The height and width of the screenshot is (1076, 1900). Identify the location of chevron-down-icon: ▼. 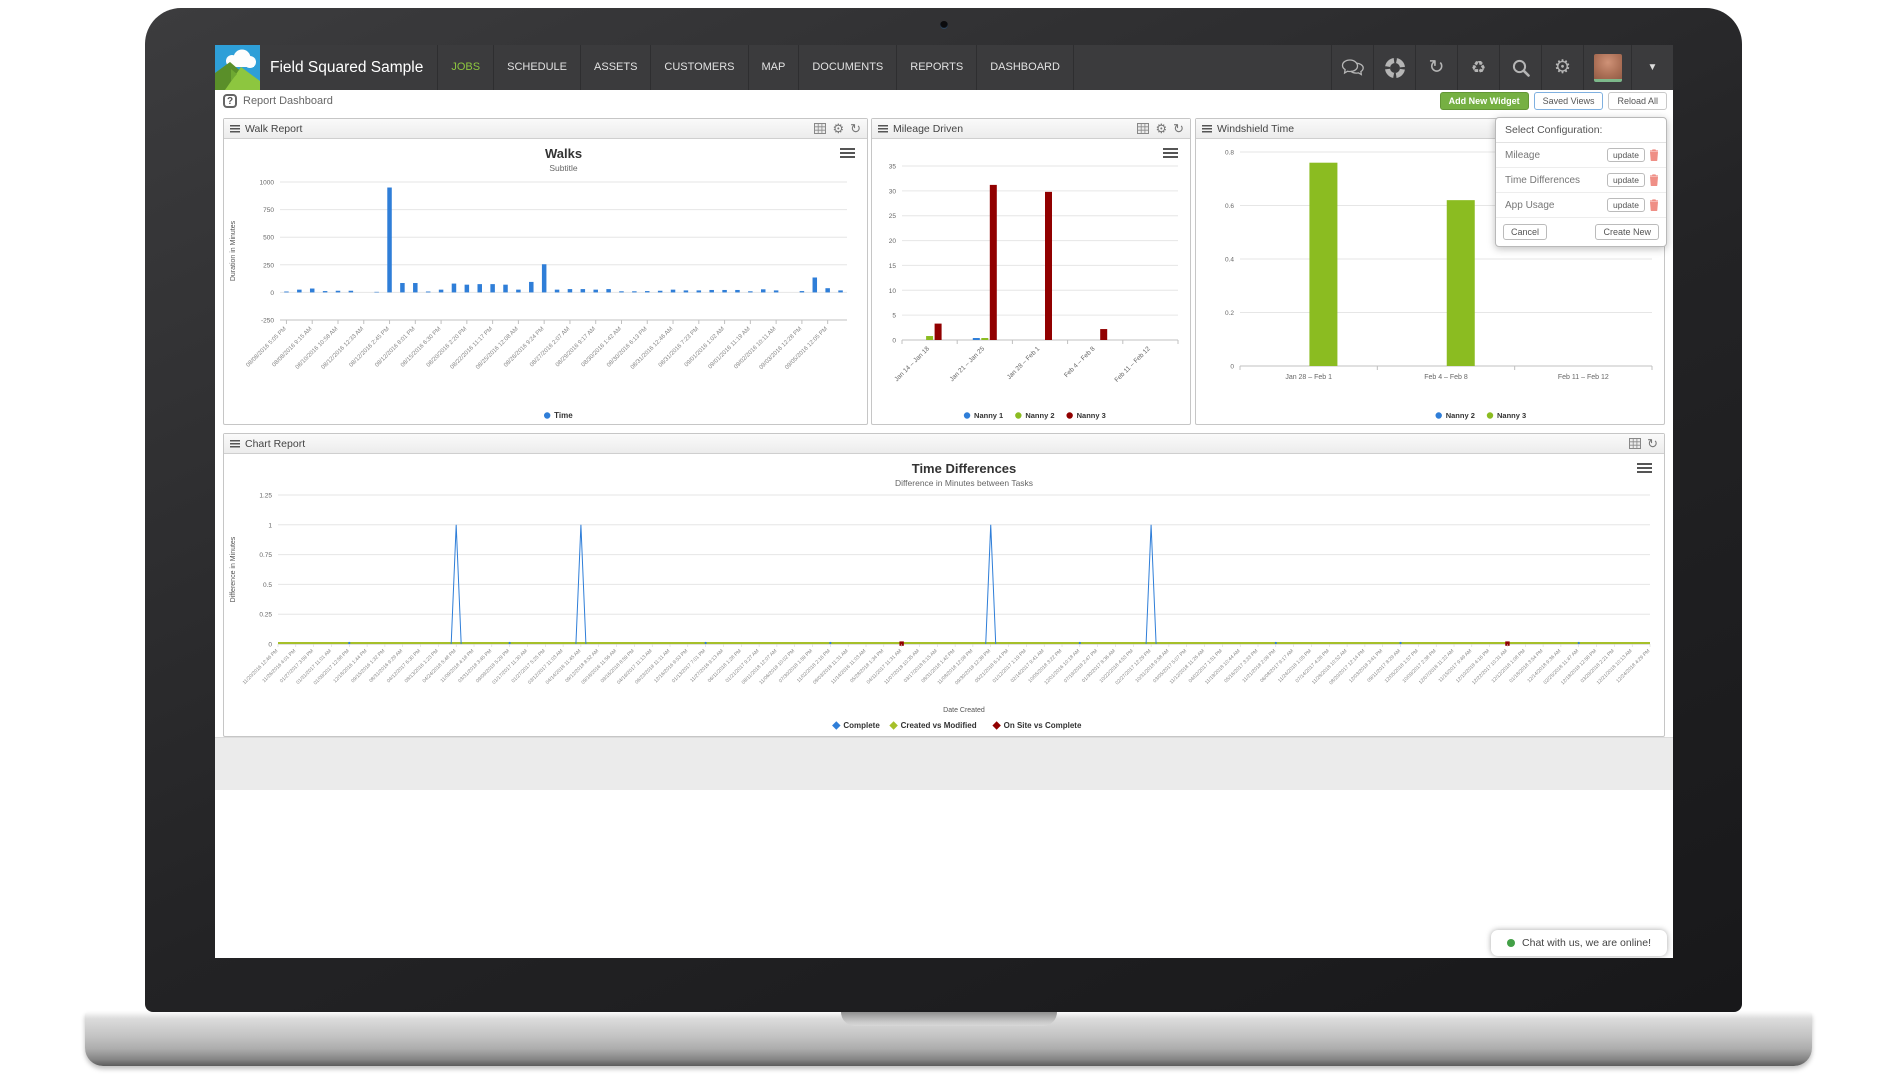
(1652, 67).